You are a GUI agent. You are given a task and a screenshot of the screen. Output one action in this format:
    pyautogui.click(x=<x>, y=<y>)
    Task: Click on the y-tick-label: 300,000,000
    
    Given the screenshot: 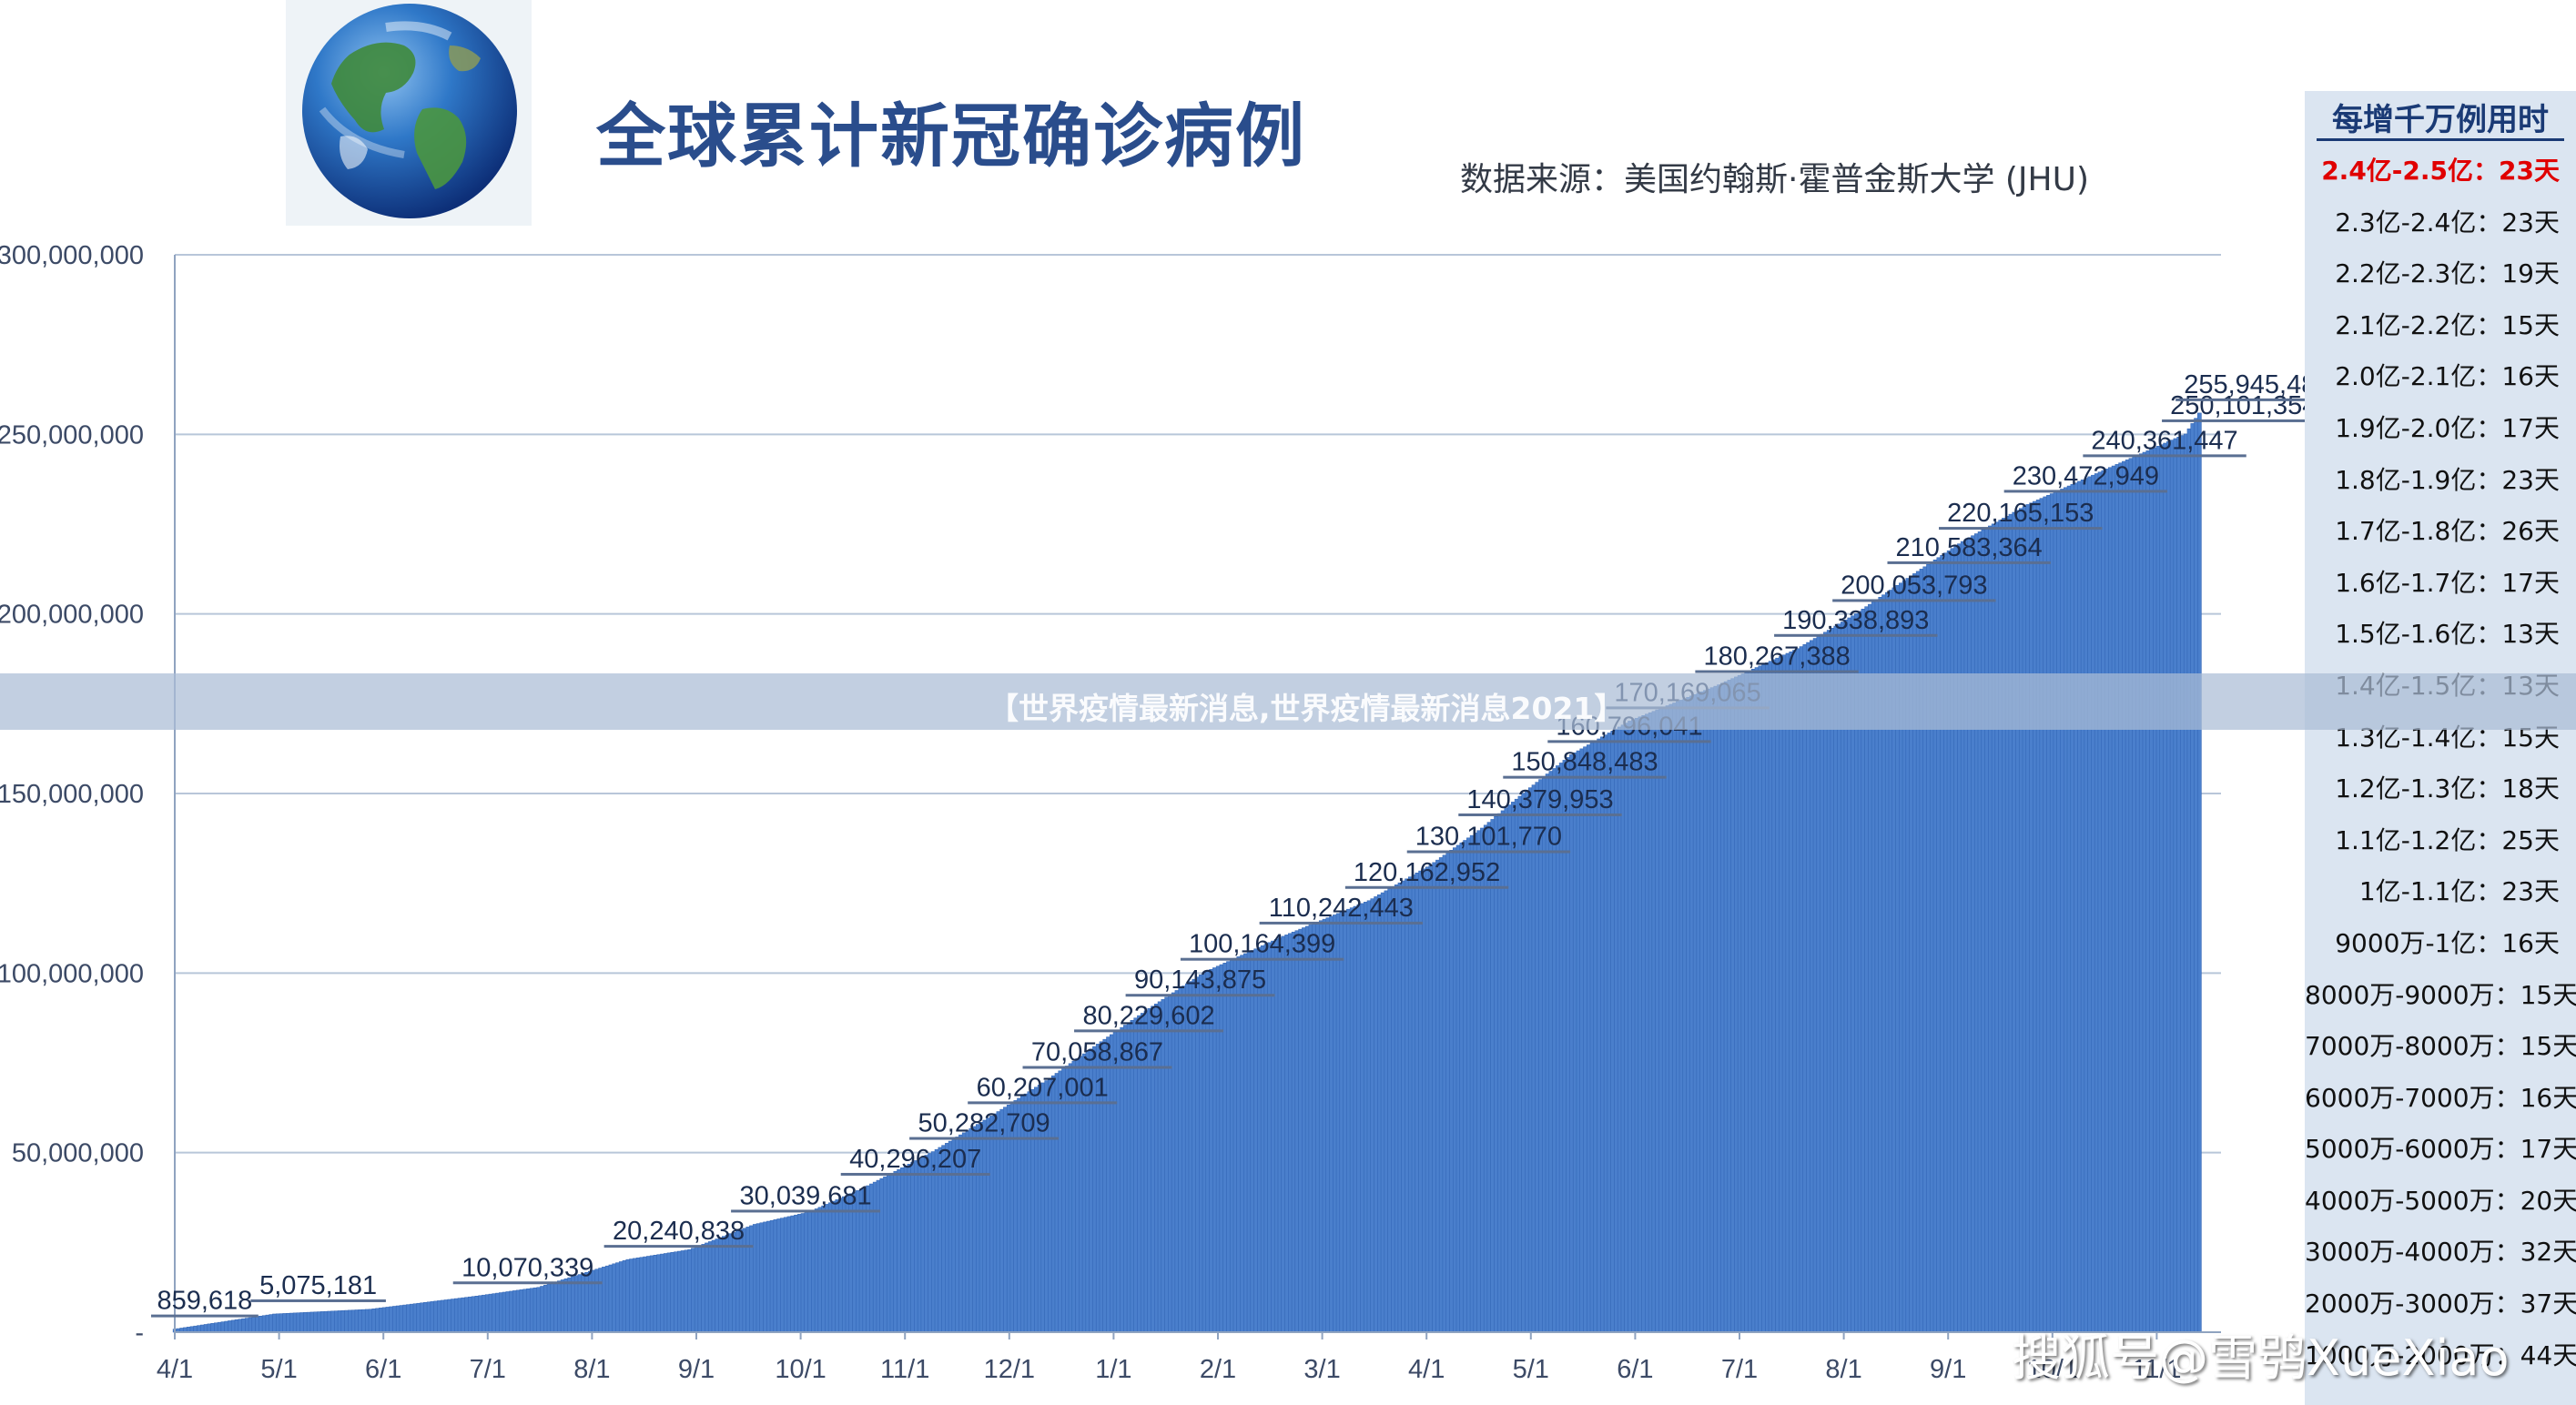 What is the action you would take?
    pyautogui.click(x=72, y=255)
    